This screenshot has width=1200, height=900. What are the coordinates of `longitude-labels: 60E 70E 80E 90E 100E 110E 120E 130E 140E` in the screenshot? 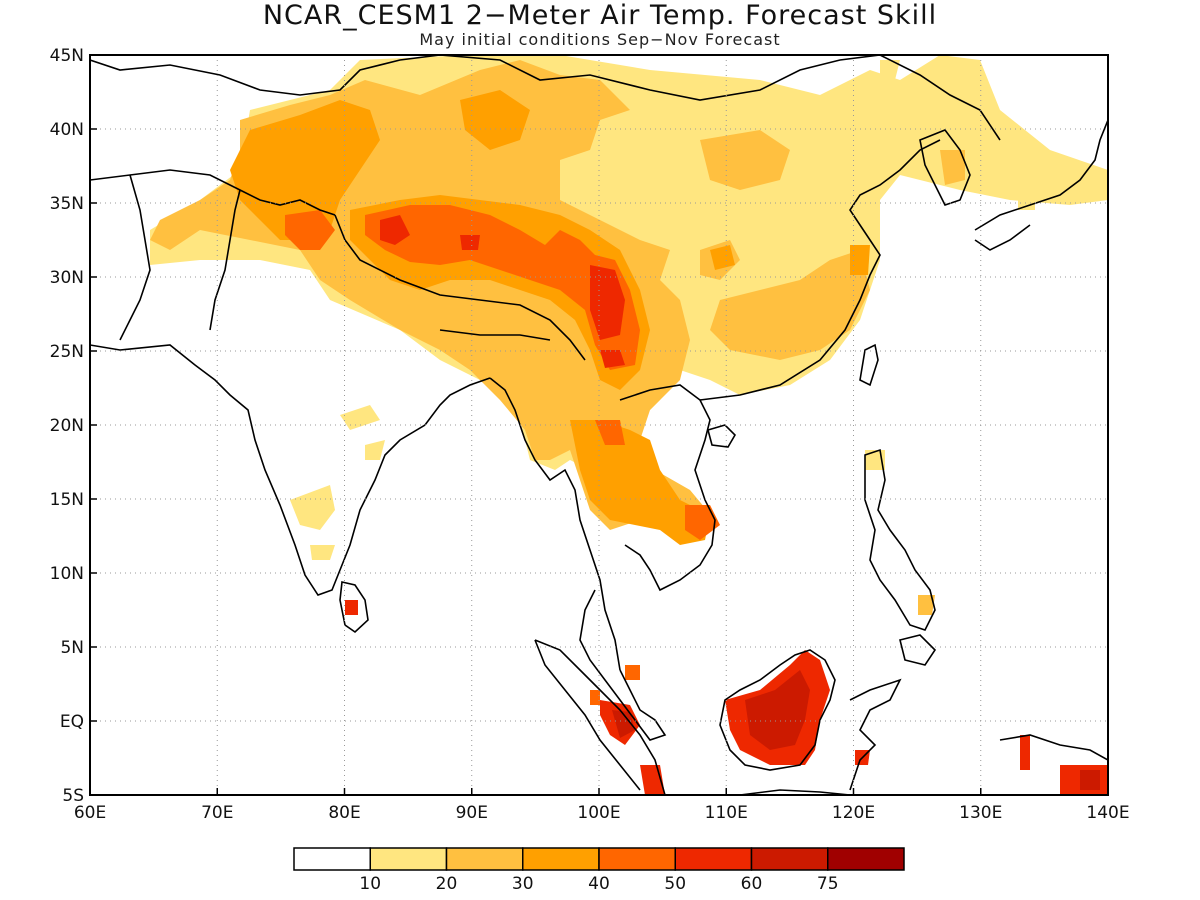 It's located at (602, 813).